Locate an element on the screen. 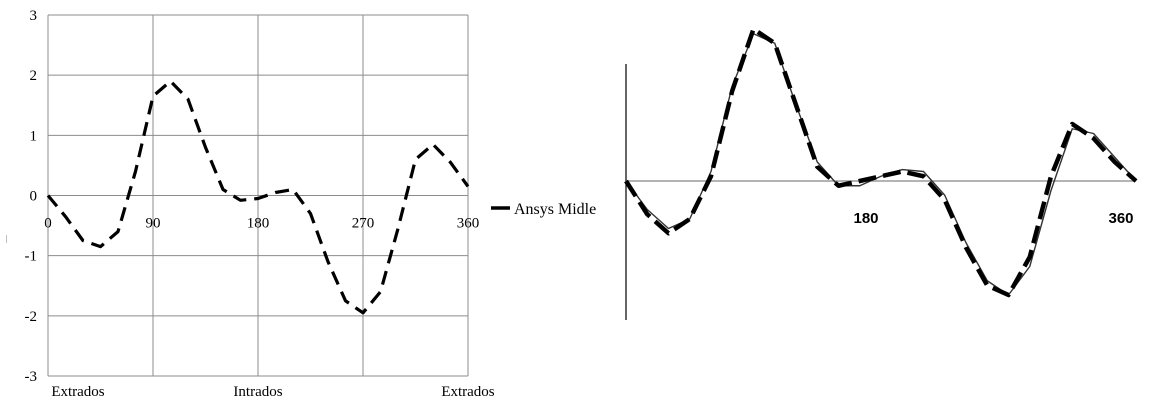 This screenshot has width=1156, height=404. right-x-tick-label: 180 is located at coordinates (865, 218).